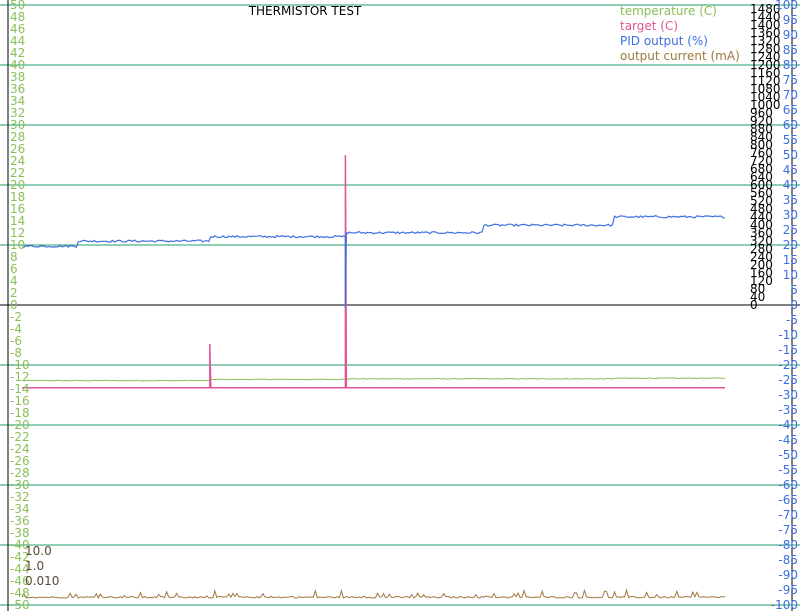  What do you see at coordinates (20, 437) in the screenshot?
I see `temperature-tick-label: -22` at bounding box center [20, 437].